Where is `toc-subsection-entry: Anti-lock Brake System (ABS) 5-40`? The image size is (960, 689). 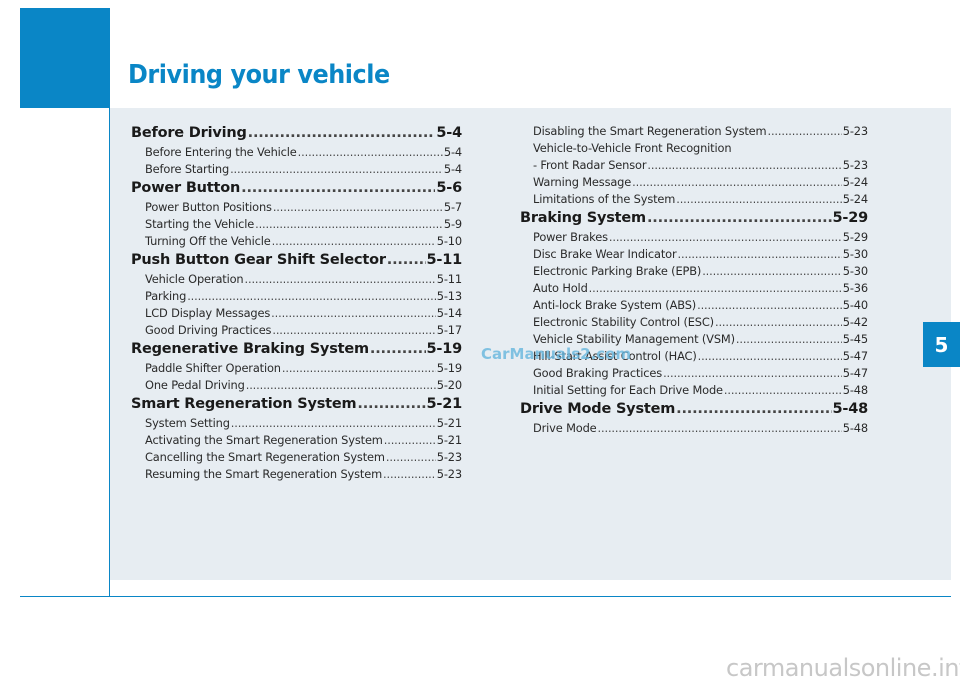
toc-subsection-entry: Anti-lock Brake System (ABS) 5-40 is located at coordinates (694, 305).